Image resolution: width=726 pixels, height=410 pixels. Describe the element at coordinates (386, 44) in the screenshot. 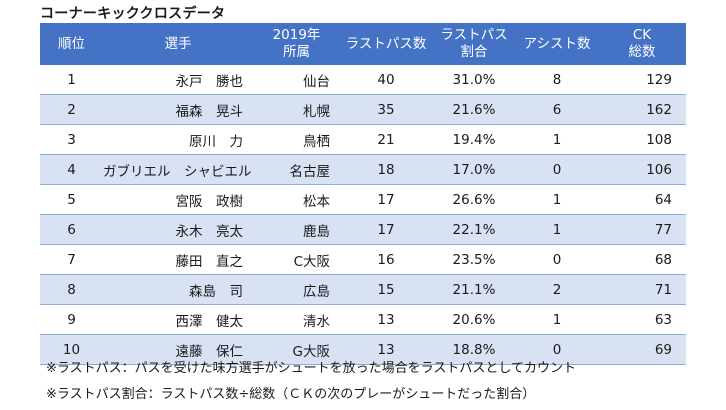

I see `header-last-pass: ラストパス数` at that location.